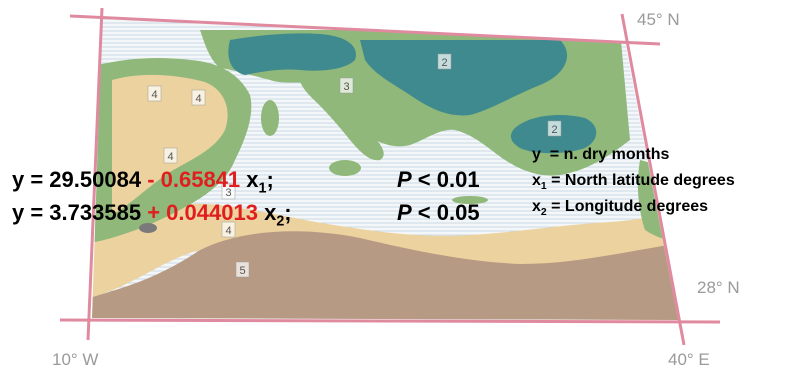 This screenshot has width=803, height=371. What do you see at coordinates (77, 179) in the screenshot?
I see `equation-lhs: y = 29.50084` at bounding box center [77, 179].